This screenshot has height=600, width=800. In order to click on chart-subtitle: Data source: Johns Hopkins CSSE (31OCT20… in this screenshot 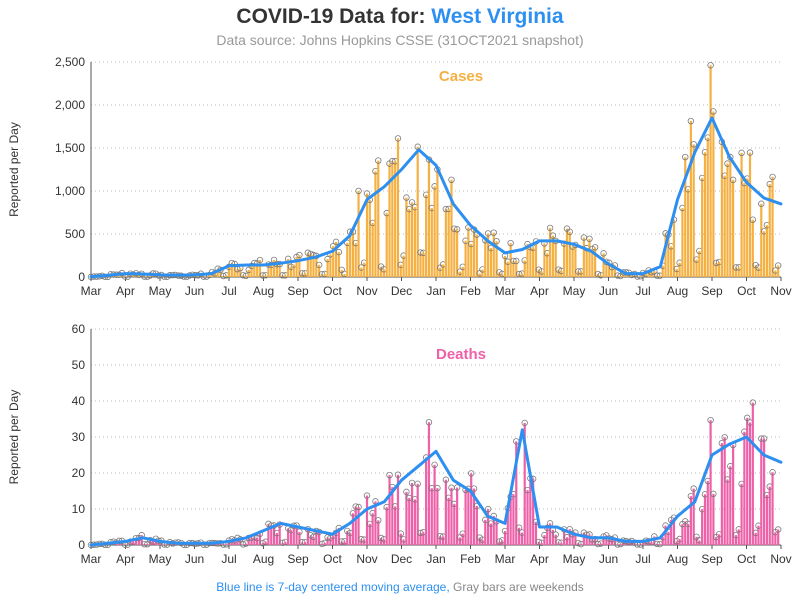, I will do `click(400, 40)`.